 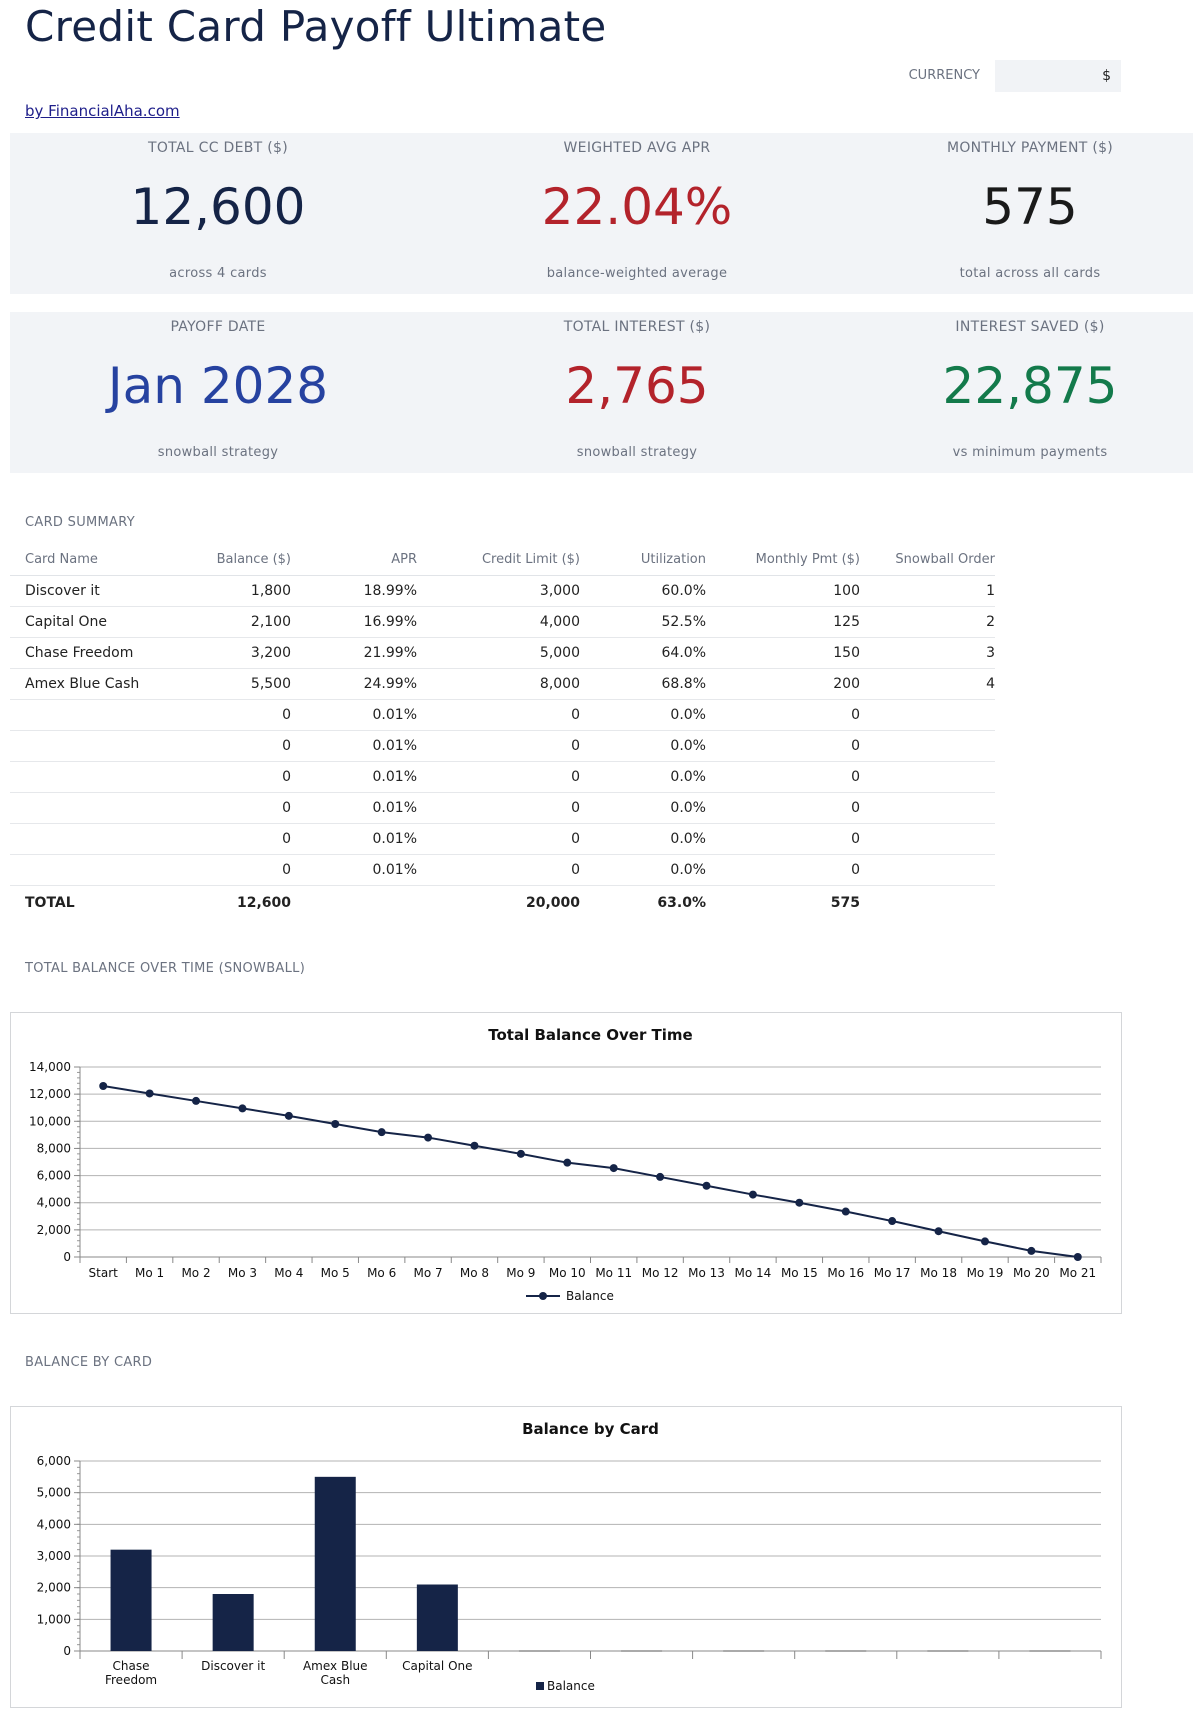 What do you see at coordinates (927, 684) in the screenshot?
I see `table-cell: 4` at bounding box center [927, 684].